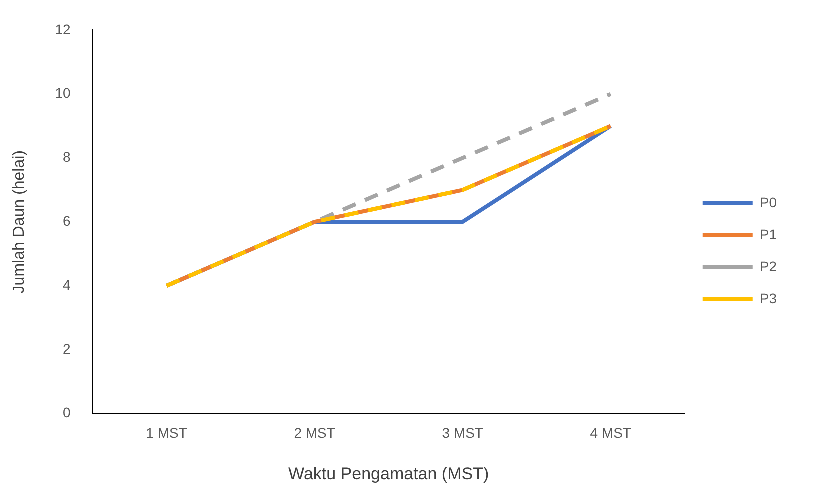 This screenshot has height=493, width=827. What do you see at coordinates (66, 412) in the screenshot?
I see `y-tick-label: 0` at bounding box center [66, 412].